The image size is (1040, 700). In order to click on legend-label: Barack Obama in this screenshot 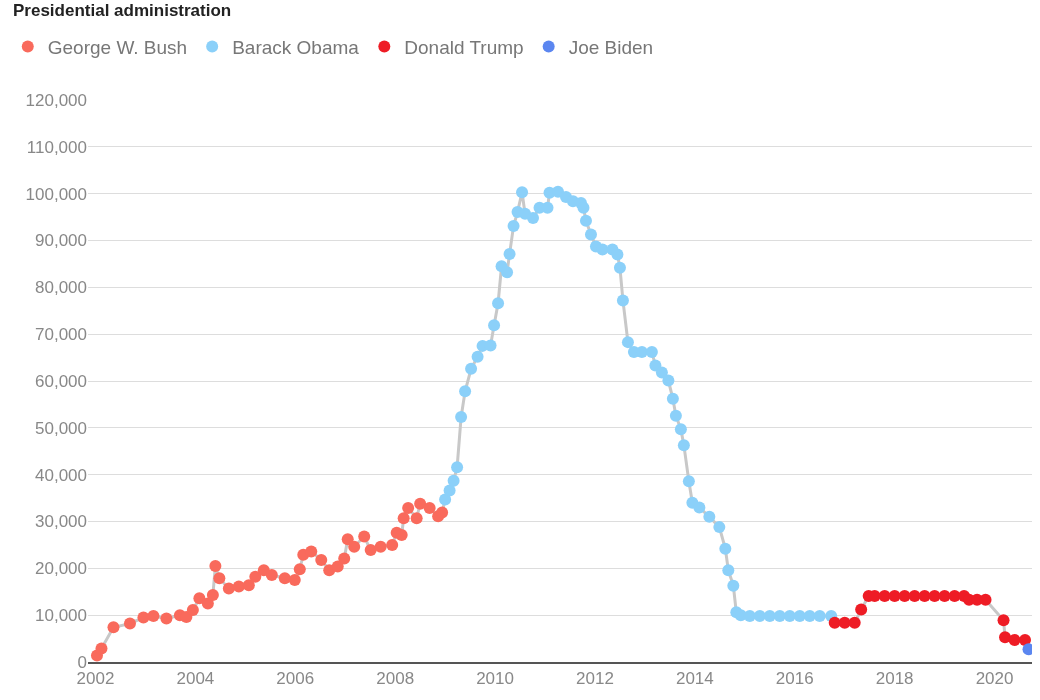, I will do `click(296, 47)`.